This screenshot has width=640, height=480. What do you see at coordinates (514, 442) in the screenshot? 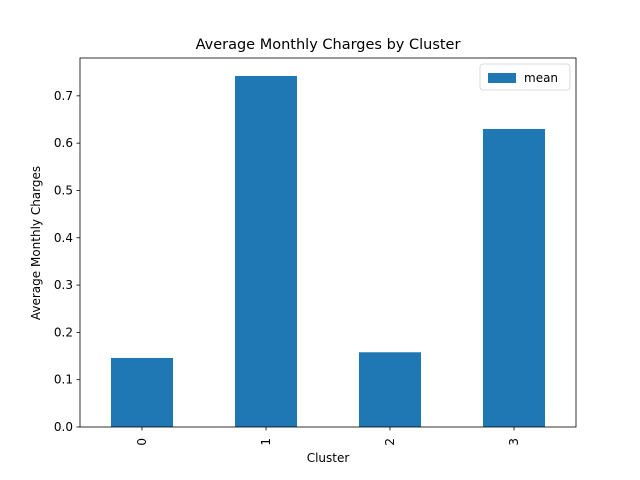
I see `x-tick-label: 3` at bounding box center [514, 442].